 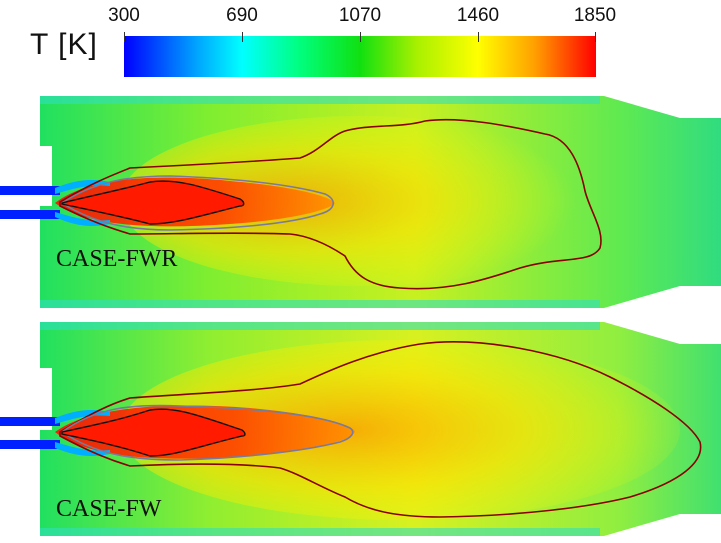 I want to click on colorbar-title: T [K], so click(x=64, y=44).